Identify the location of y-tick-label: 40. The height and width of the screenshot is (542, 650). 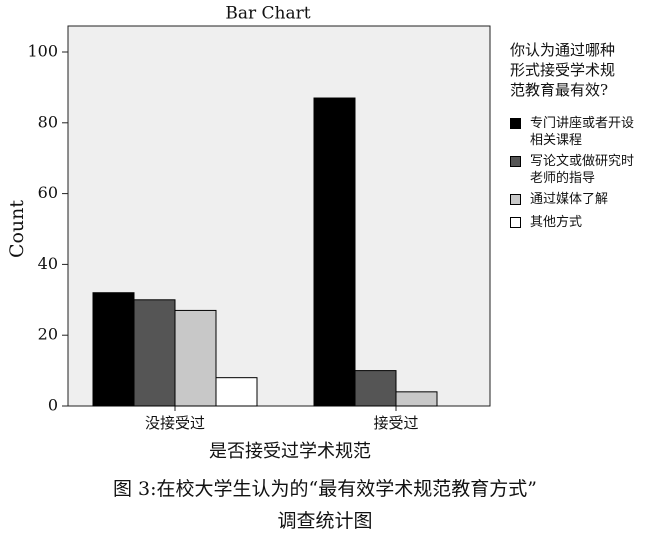
(48, 263).